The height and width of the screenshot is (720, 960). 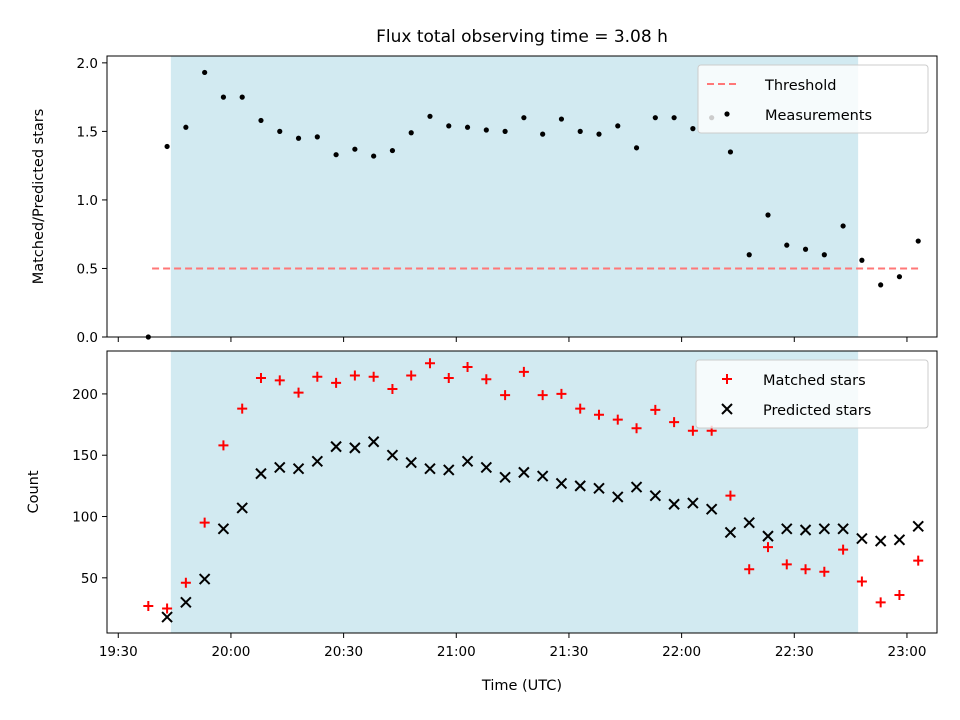 I want to click on x-tick-label: 22:00, so click(x=681, y=652).